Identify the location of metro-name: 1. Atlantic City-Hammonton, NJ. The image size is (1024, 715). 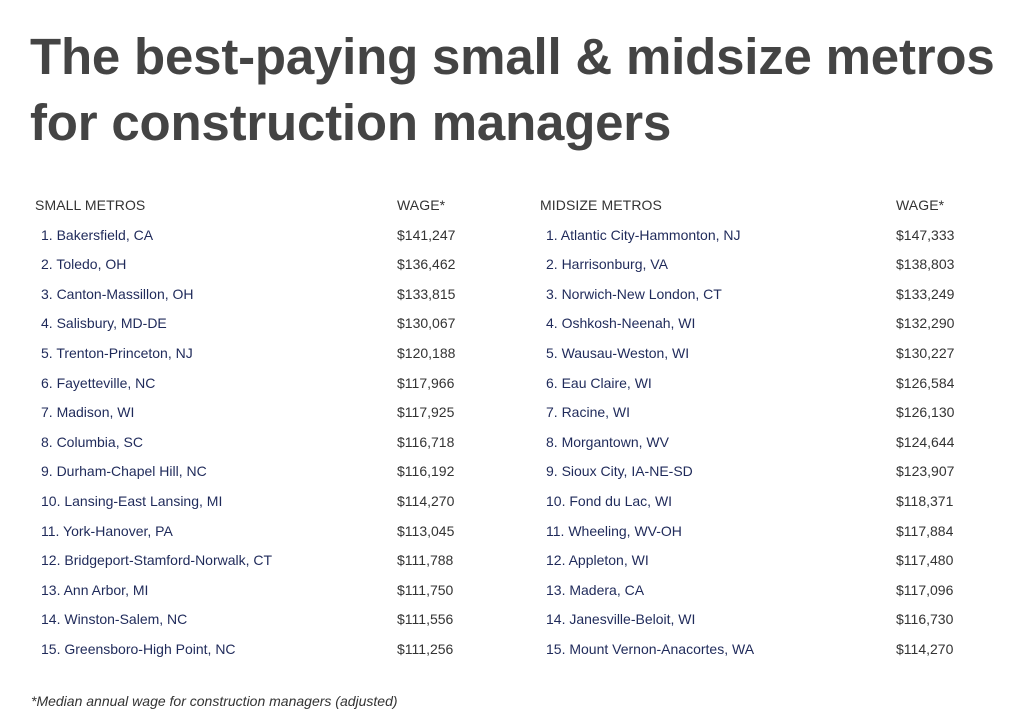
(643, 234).